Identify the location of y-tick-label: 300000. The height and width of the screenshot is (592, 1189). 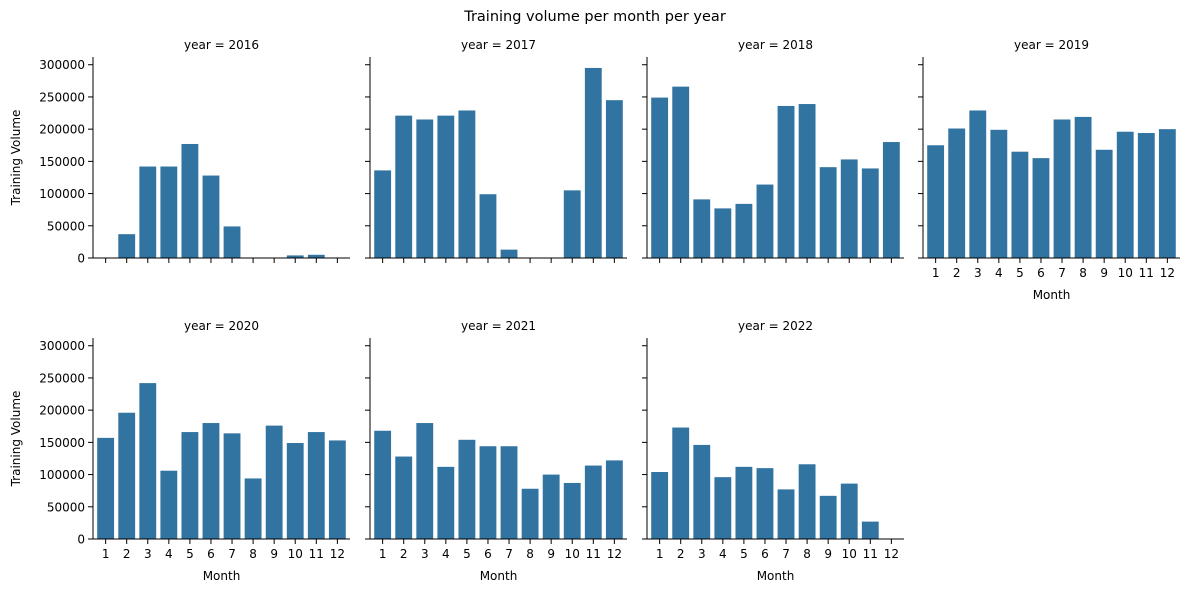
(62, 65).